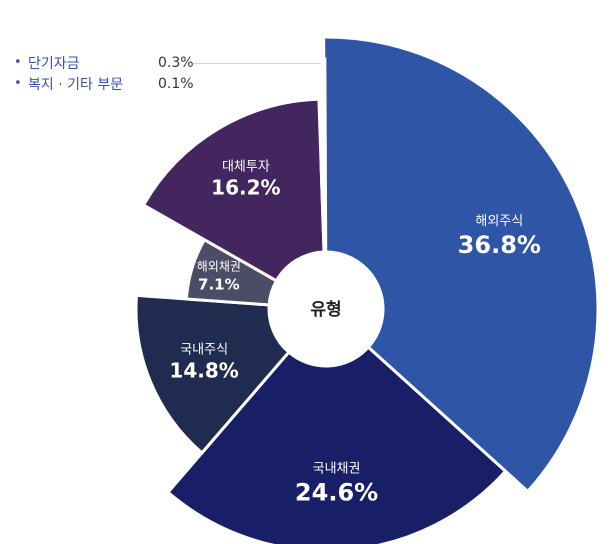  Describe the element at coordinates (76, 84) in the screenshot. I see `legend-label: 복지 · 기타 부문` at that location.